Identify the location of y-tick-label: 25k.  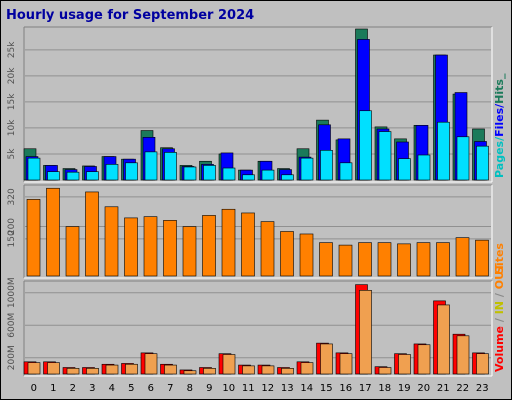
(12, 49).